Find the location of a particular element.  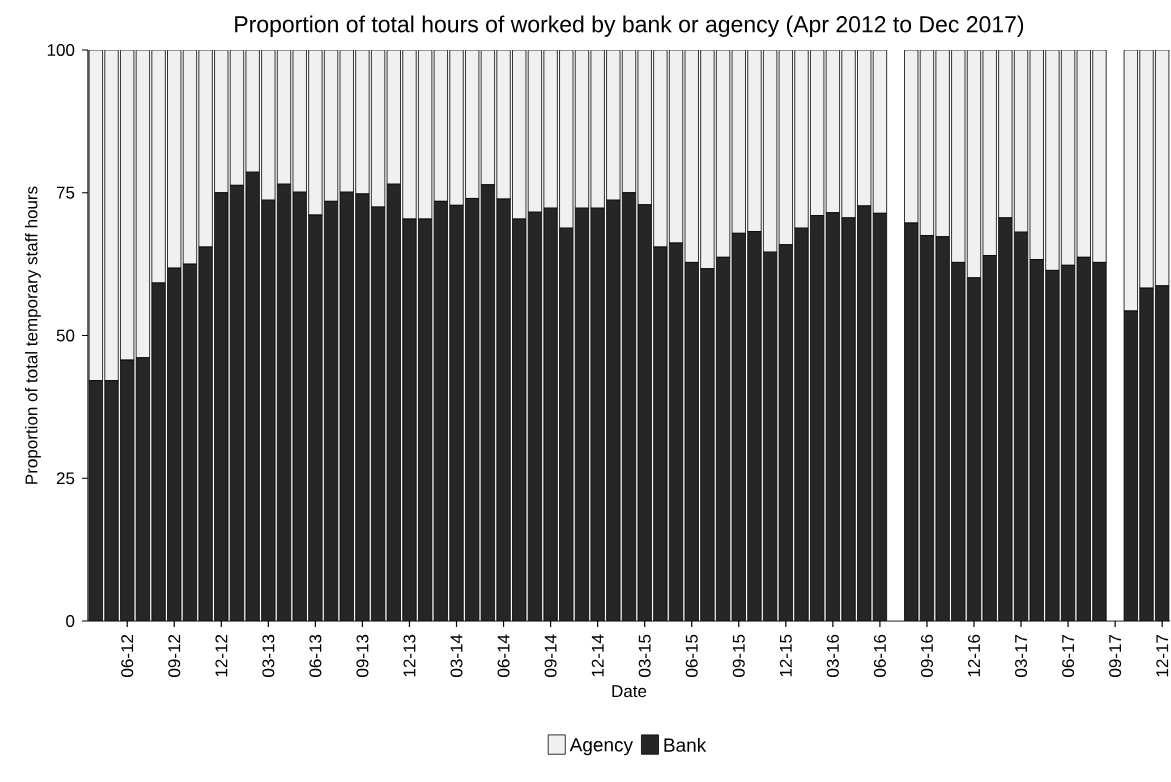

x-tick-label: 03-15 is located at coordinates (644, 655).